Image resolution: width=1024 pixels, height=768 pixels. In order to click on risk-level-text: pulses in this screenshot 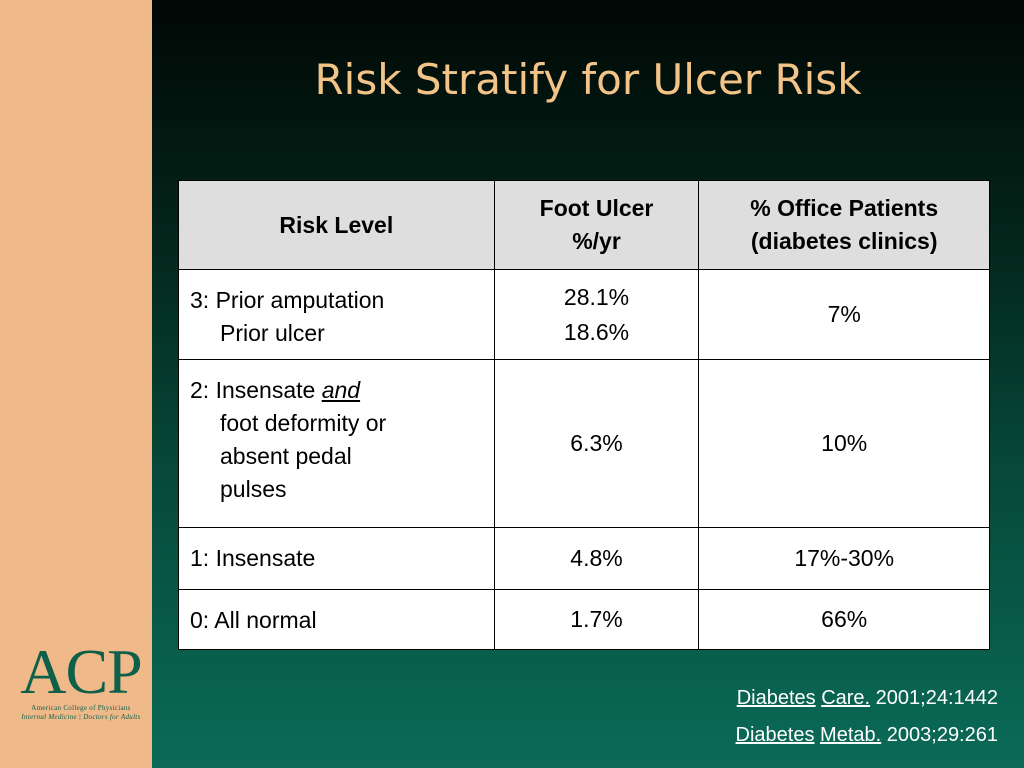, I will do `click(253, 489)`.